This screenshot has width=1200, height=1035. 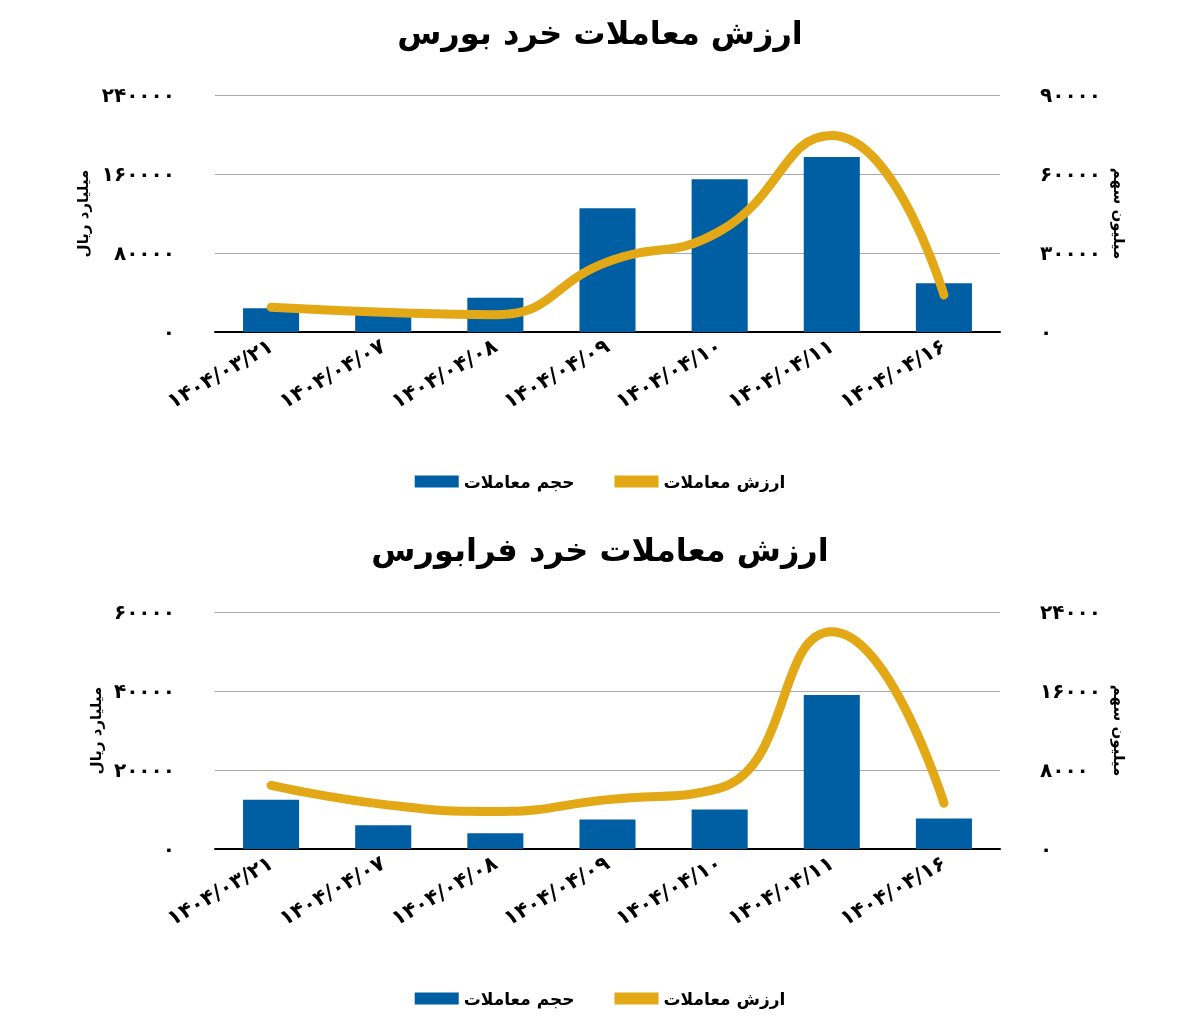 I want to click on y-tick-label: ۲۰۰۰۰, so click(x=144, y=770).